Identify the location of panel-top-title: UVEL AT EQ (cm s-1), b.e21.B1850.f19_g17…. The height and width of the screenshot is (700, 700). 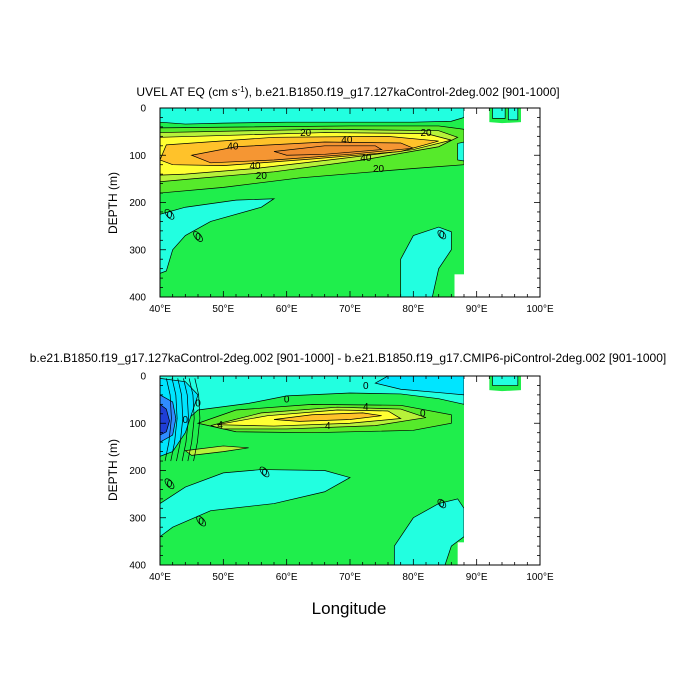
(347, 92).